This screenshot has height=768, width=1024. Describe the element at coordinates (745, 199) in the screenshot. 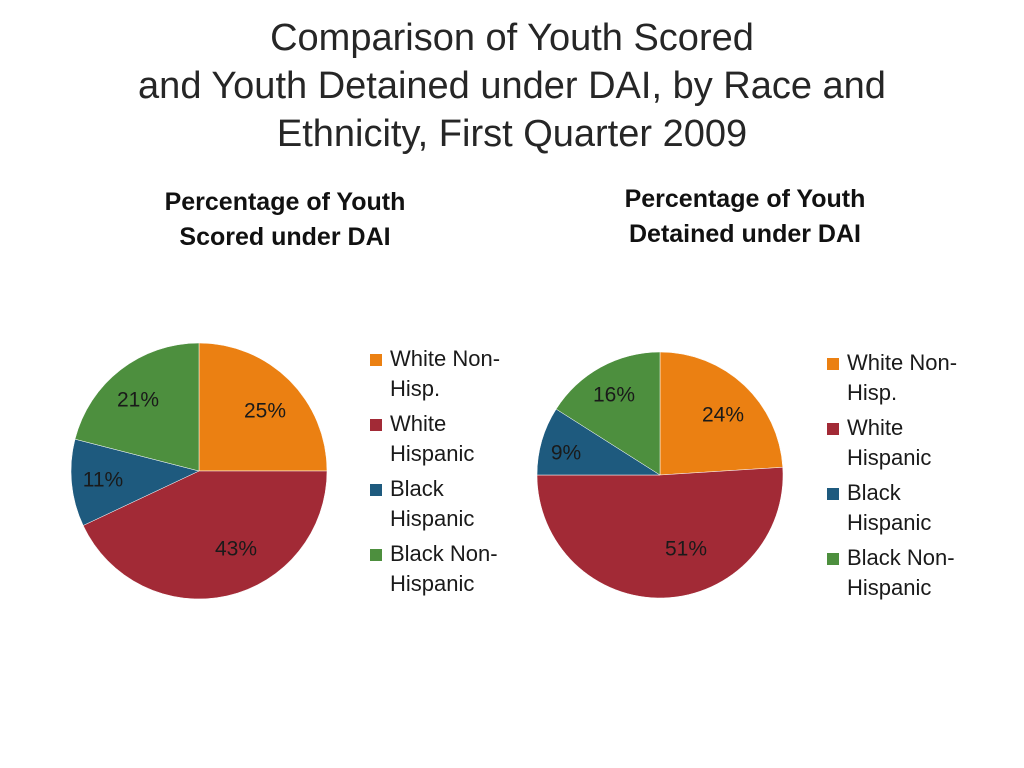

I see `detained-chart-title-line-1: Percentage of Youth` at that location.